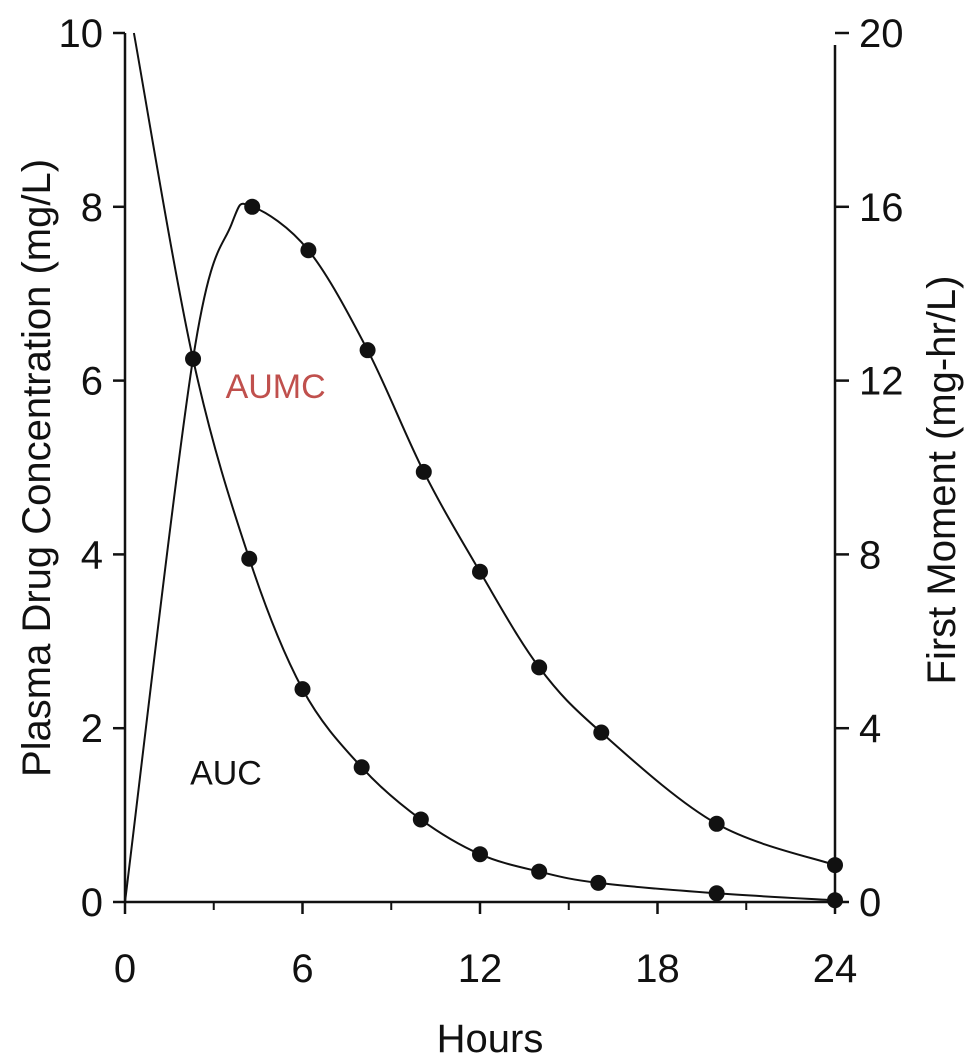 This screenshot has height=1062, width=978. What do you see at coordinates (870, 555) in the screenshot?
I see `right-y-tick-label: 8` at bounding box center [870, 555].